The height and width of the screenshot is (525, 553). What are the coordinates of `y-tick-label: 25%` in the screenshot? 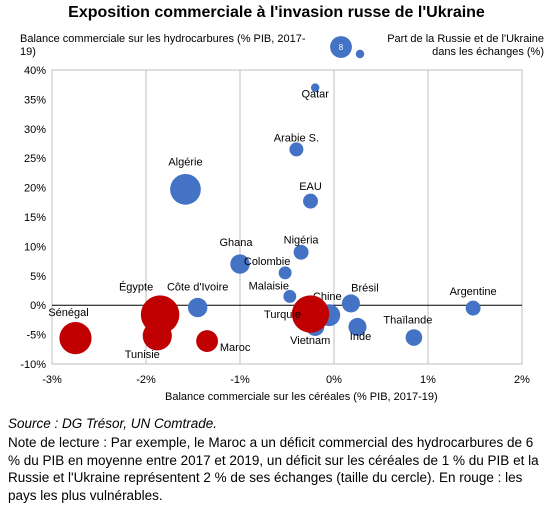 It's located at (35, 159).